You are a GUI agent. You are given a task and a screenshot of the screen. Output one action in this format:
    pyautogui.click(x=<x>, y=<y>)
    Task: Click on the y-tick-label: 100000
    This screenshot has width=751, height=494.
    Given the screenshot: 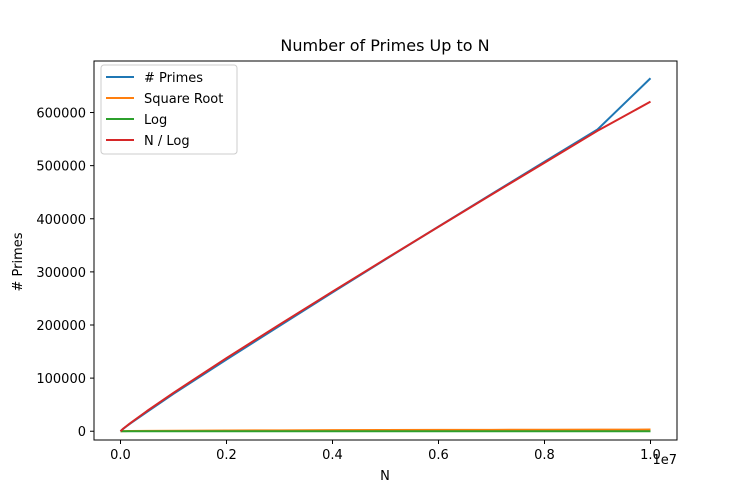 What is the action you would take?
    pyautogui.click(x=61, y=379)
    